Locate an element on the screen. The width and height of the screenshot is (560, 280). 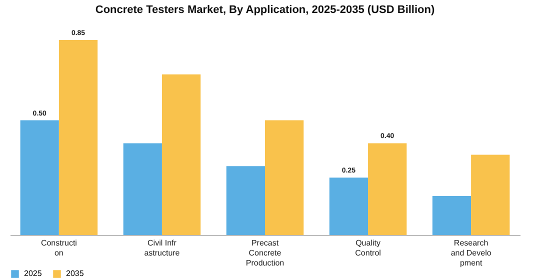
x-tick-label: Civil Infr astructure is located at coordinates (162, 248).